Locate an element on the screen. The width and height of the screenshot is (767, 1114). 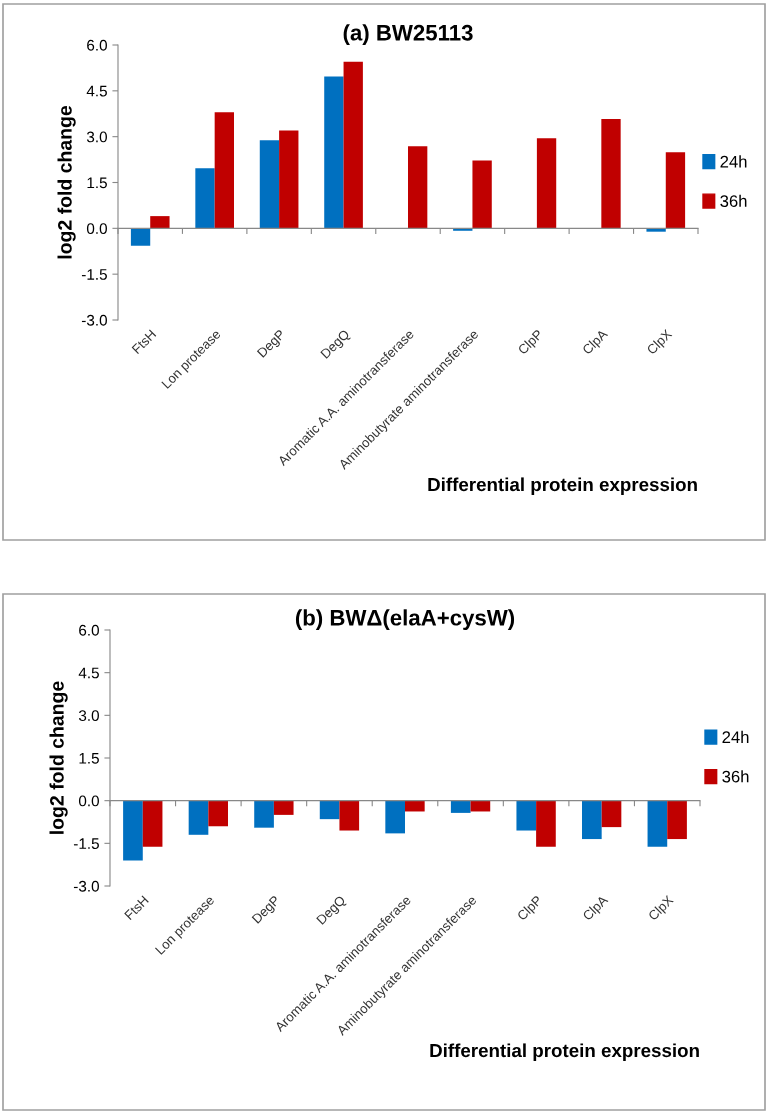
chart-title: (b) BWΔ(elaA+cysW) is located at coordinates (405, 619).